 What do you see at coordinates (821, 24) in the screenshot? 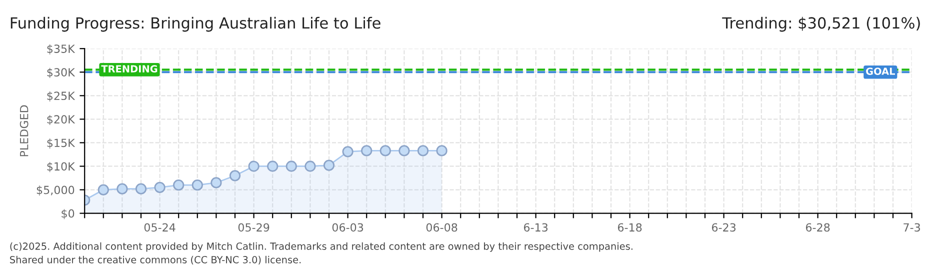
I see `chart-subtitle: Trending: $30,521 (101%)` at bounding box center [821, 24].